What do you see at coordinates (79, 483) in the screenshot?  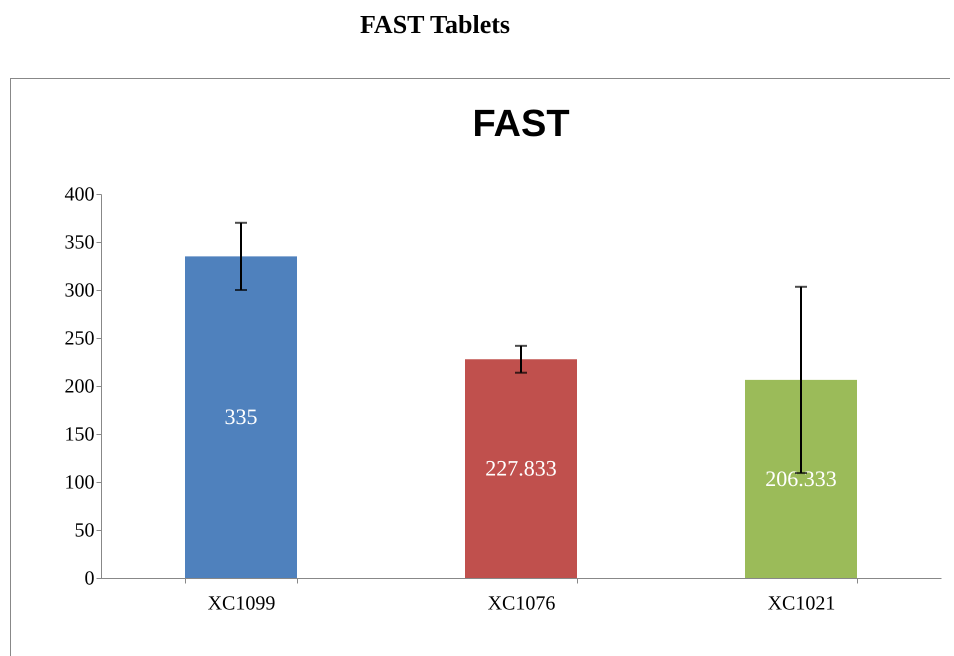 I see `y-tick-label: 100` at bounding box center [79, 483].